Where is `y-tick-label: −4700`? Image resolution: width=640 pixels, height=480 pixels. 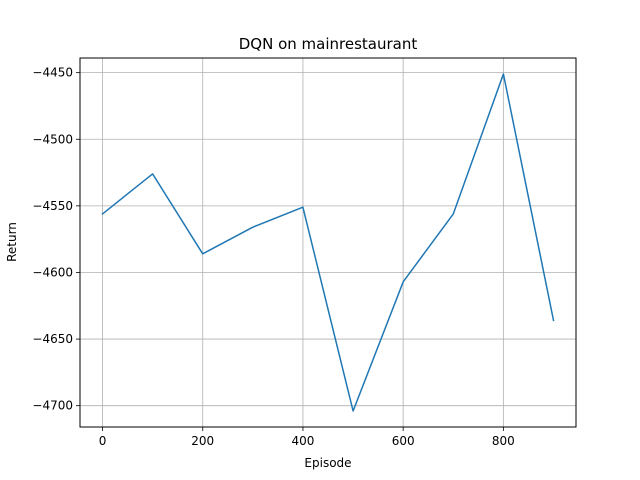
y-tick-label: −4700 is located at coordinates (52, 406).